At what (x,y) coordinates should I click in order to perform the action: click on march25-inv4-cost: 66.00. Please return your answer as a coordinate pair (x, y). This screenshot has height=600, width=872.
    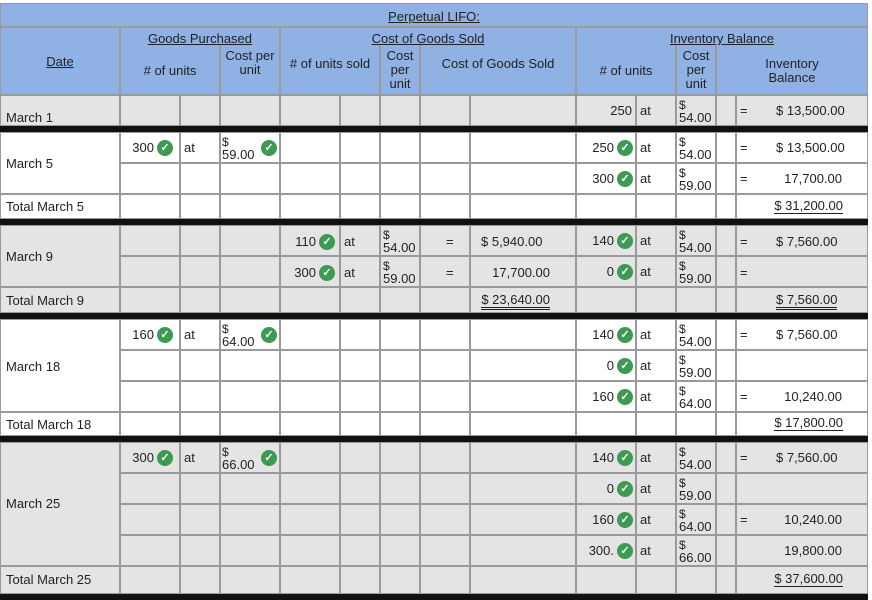
    Looking at the image, I should click on (695, 557).